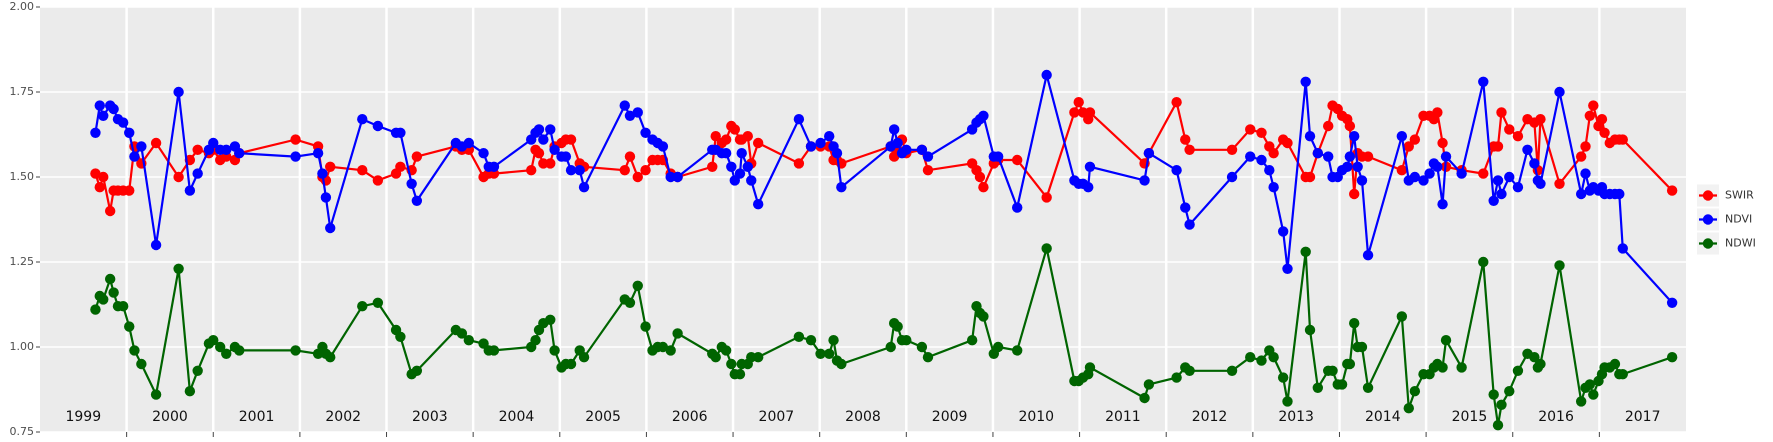  What do you see at coordinates (950, 417) in the screenshot?
I see `x-tick-label: 2009` at bounding box center [950, 417].